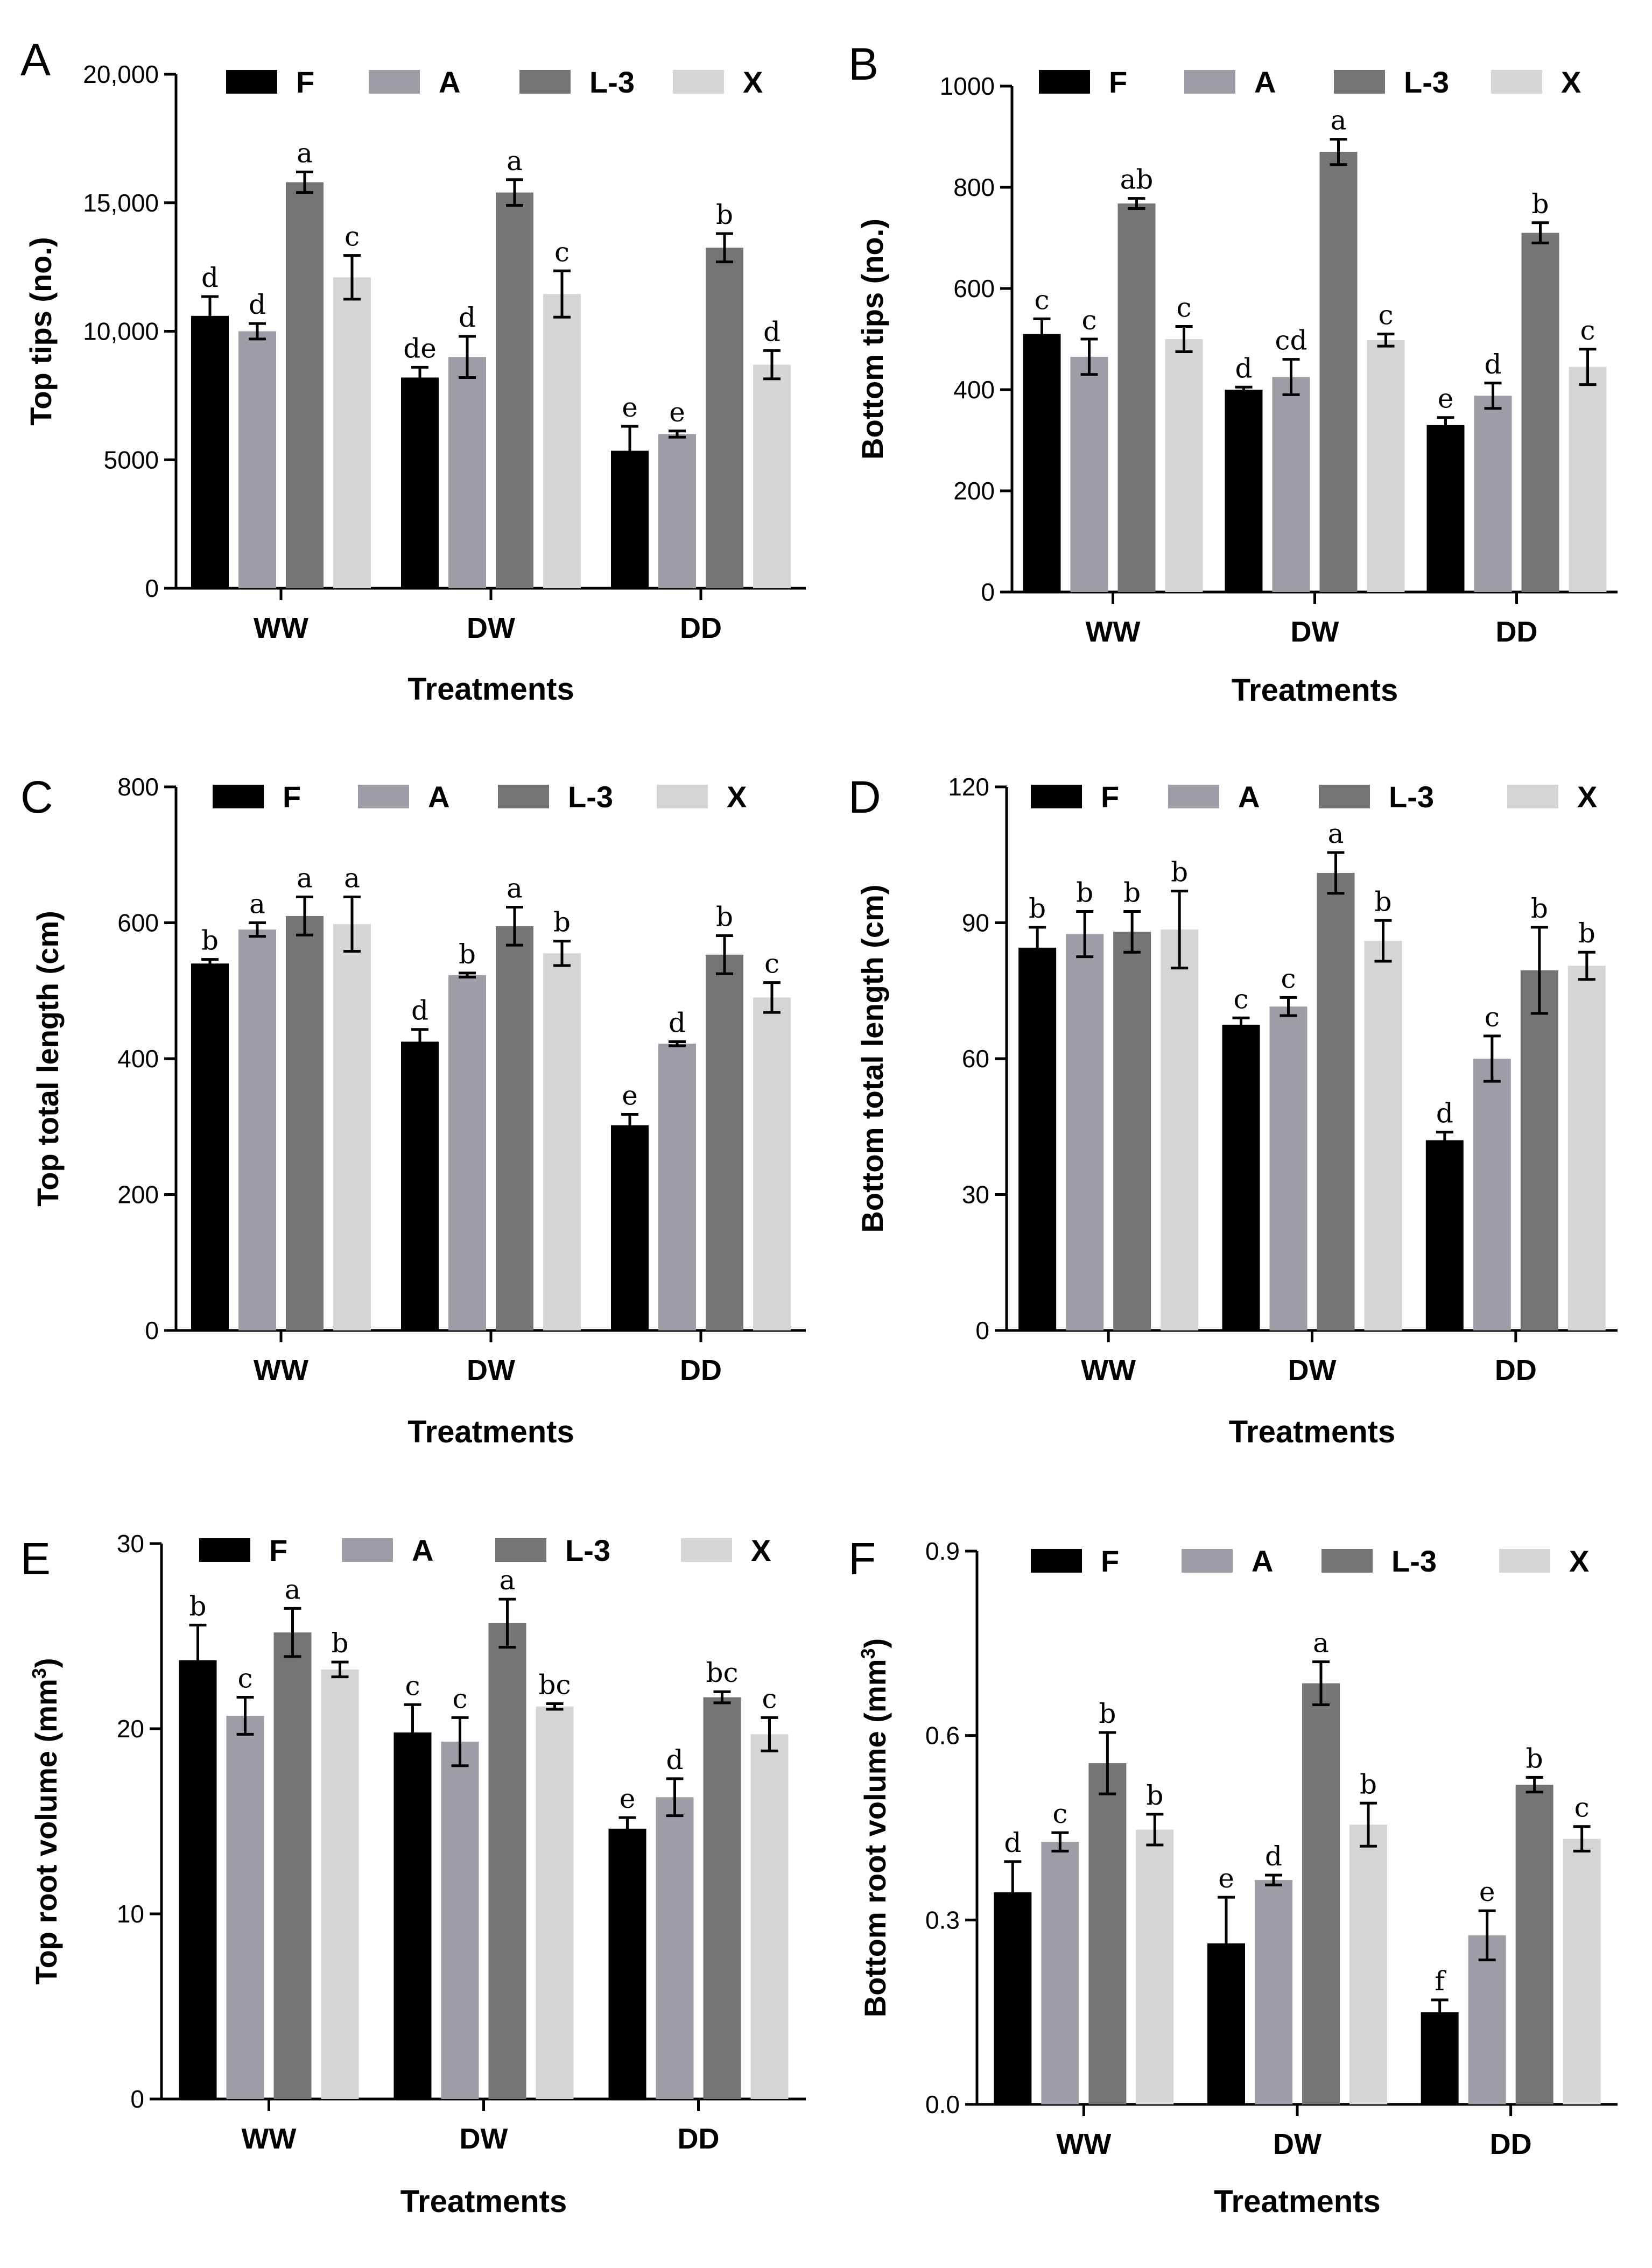 This screenshot has width=1652, height=2268. What do you see at coordinates (975, 923) in the screenshot?
I see `y-tick-label: 90` at bounding box center [975, 923].